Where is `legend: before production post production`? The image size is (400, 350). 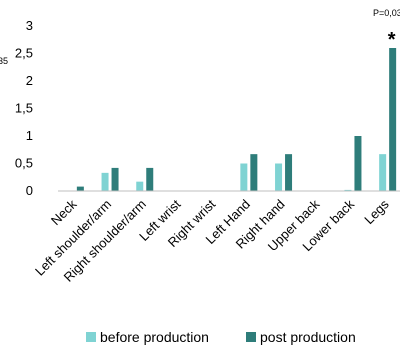
legend: before production post production is located at coordinates (221, 337).